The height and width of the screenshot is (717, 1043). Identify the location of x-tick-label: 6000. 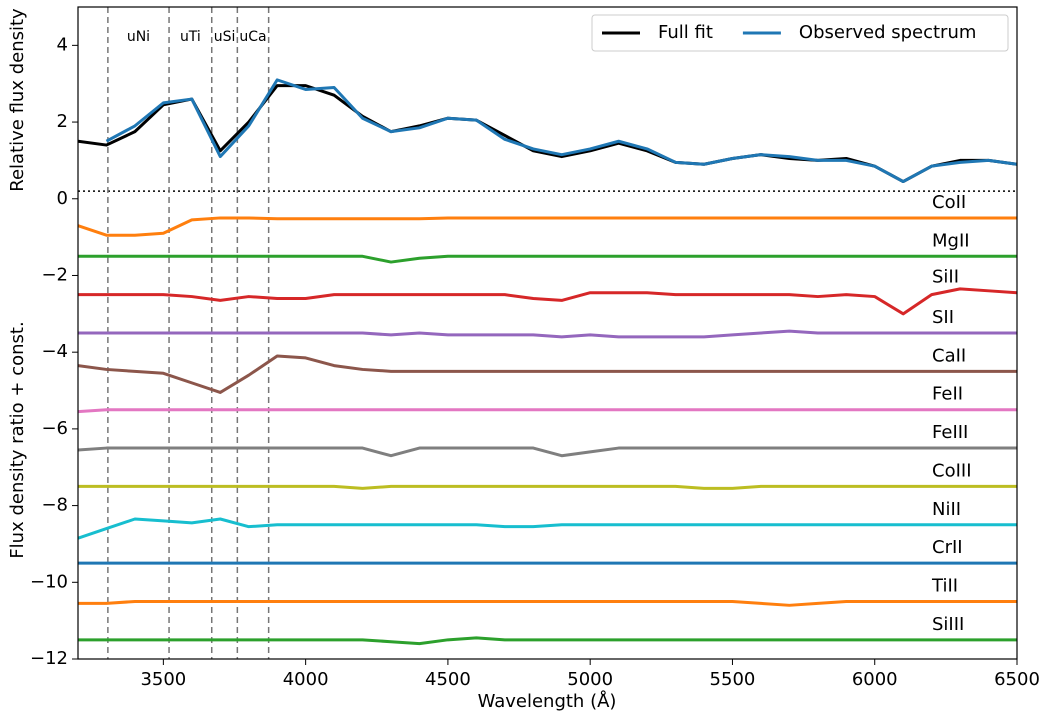
(875, 679).